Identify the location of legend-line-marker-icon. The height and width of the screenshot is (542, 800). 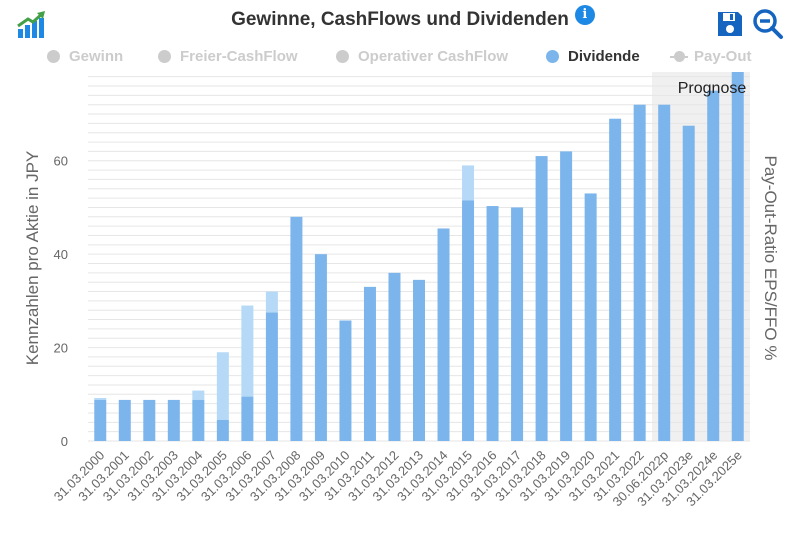
(679, 56).